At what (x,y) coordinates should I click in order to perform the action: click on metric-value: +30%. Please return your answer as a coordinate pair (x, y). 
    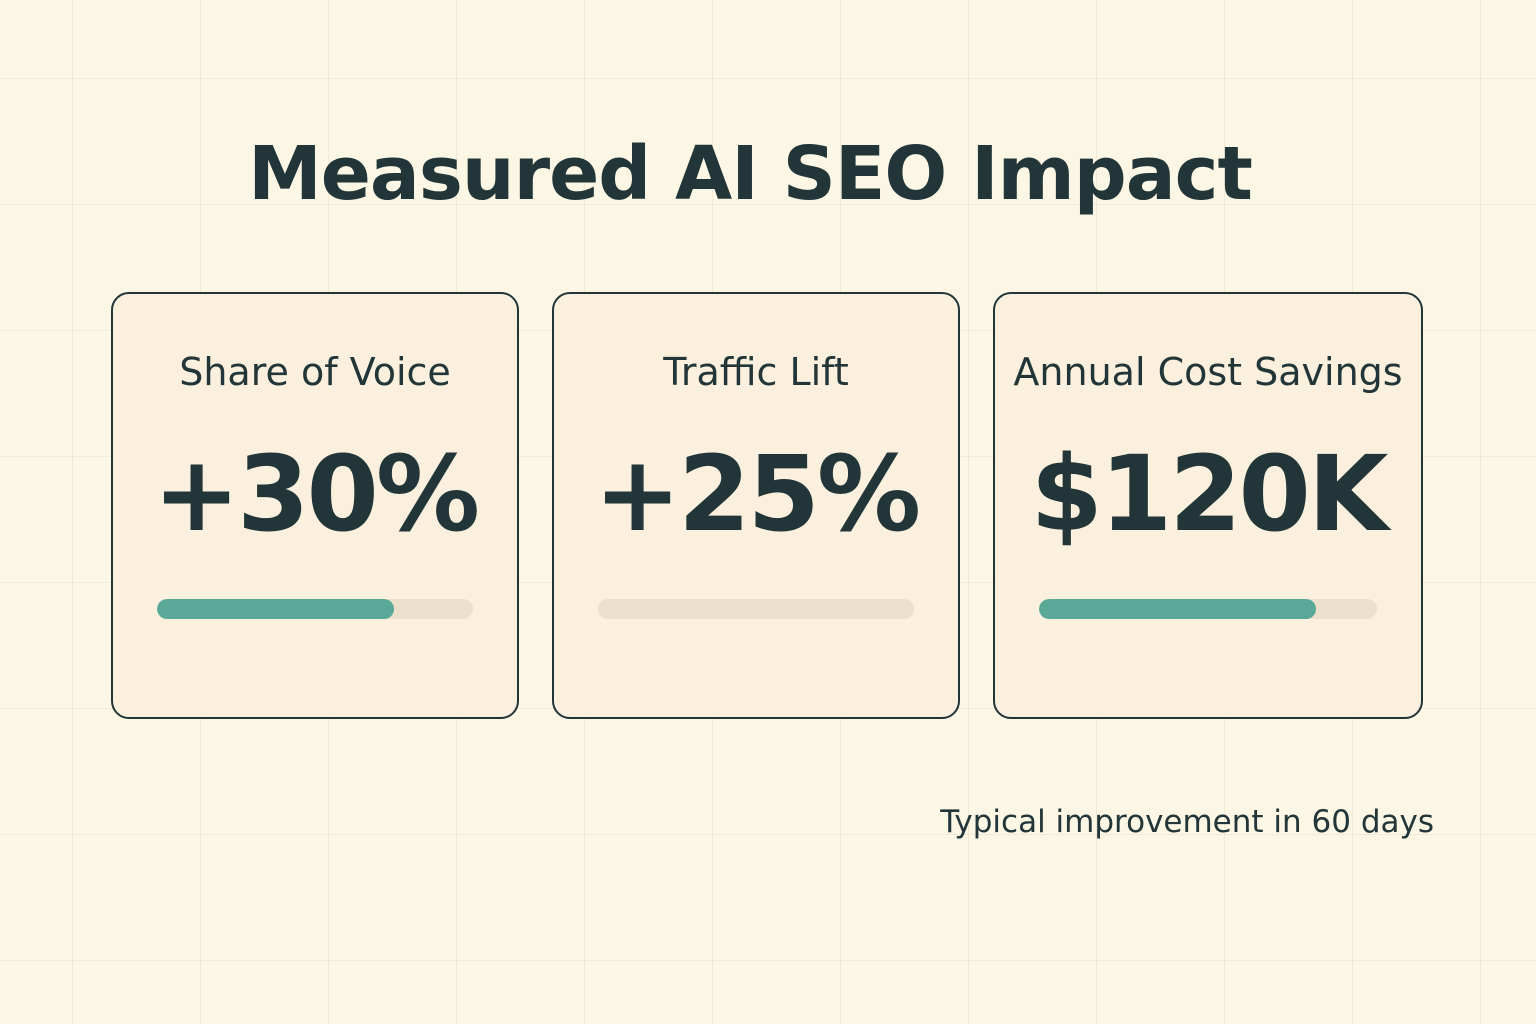
    Looking at the image, I should click on (316, 494).